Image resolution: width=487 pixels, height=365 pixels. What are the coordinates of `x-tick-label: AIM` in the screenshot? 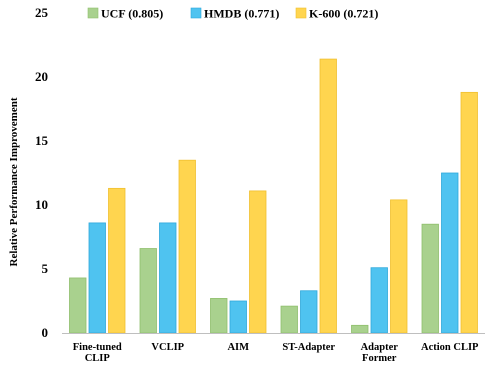 It's located at (238, 347).